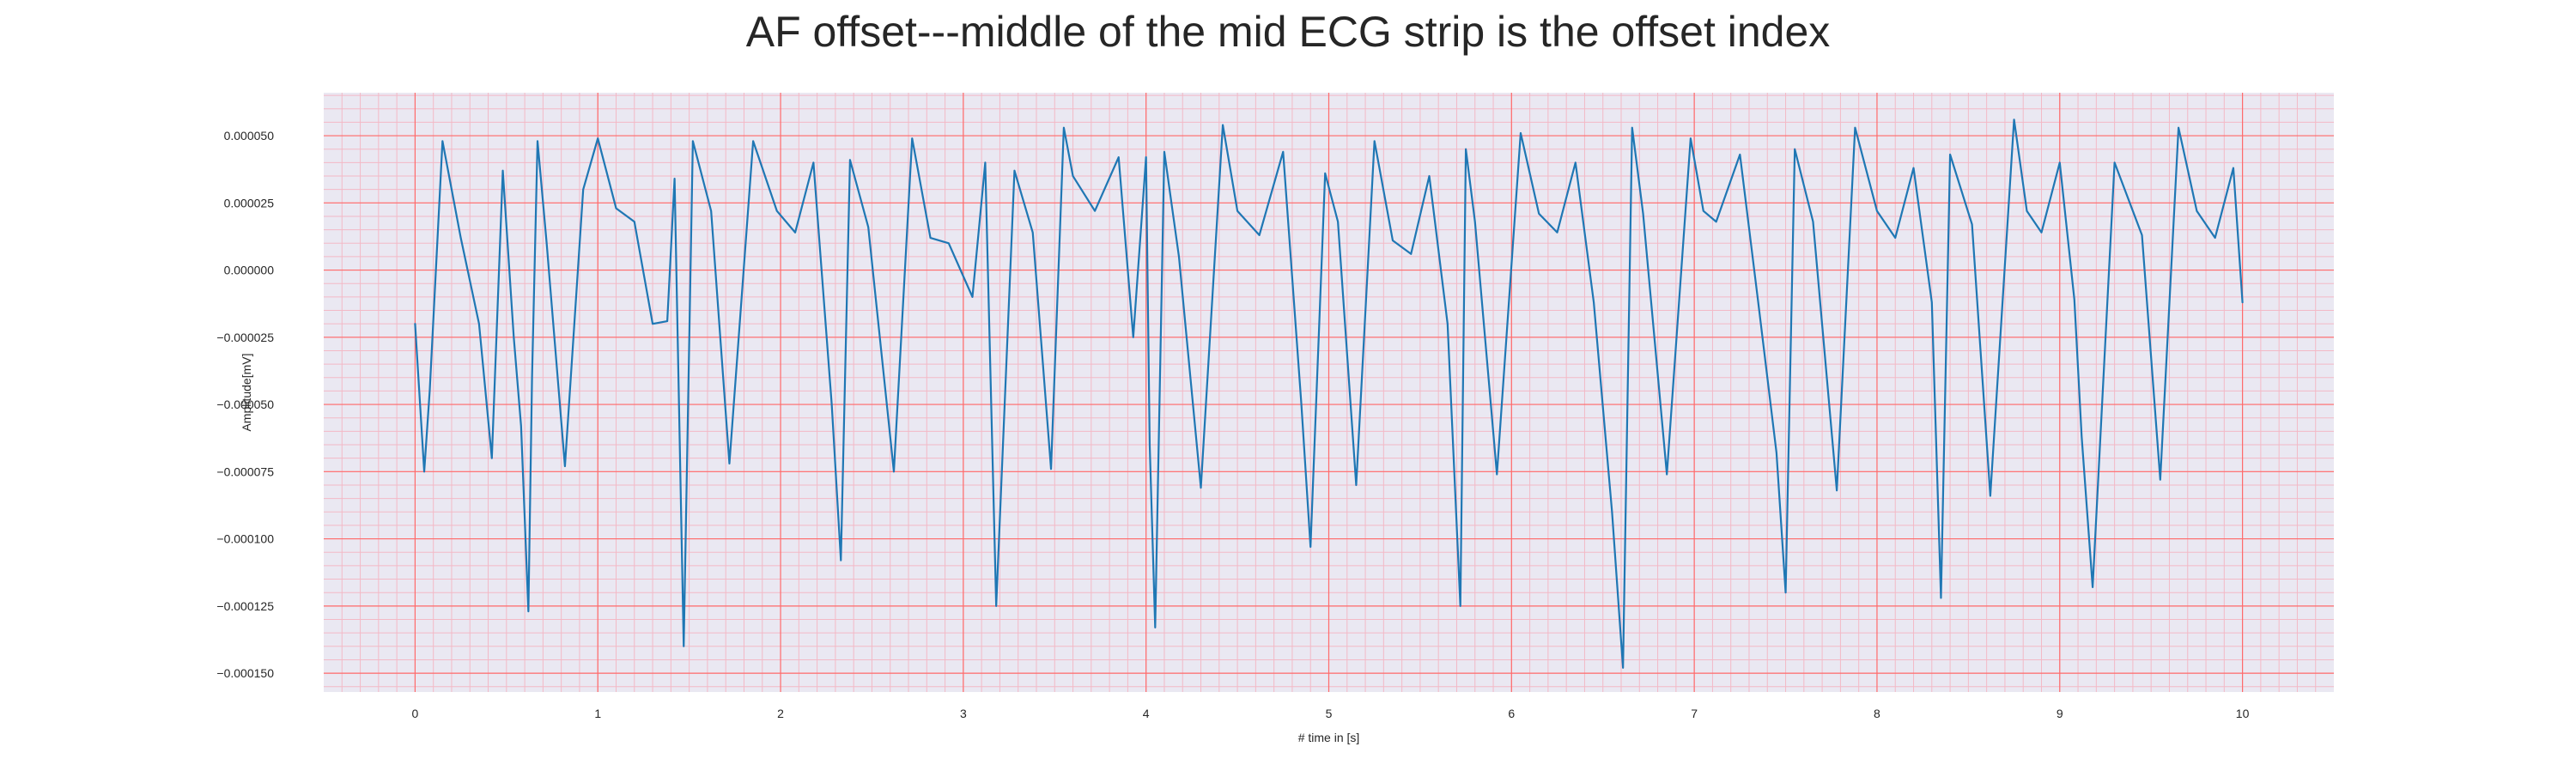 The height and width of the screenshot is (777, 2576). What do you see at coordinates (1877, 713) in the screenshot?
I see `x-tick-label: 8` at bounding box center [1877, 713].